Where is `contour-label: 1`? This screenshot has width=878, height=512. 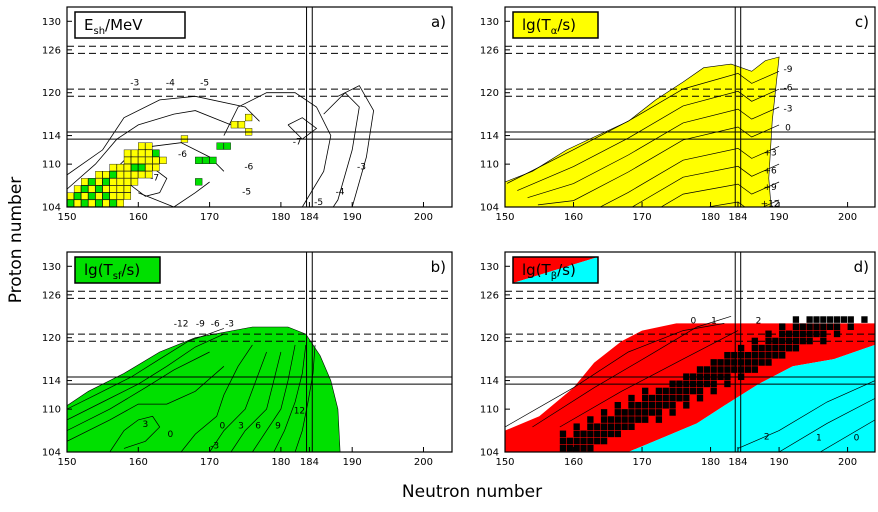
contour-label: 1 is located at coordinates (714, 322).